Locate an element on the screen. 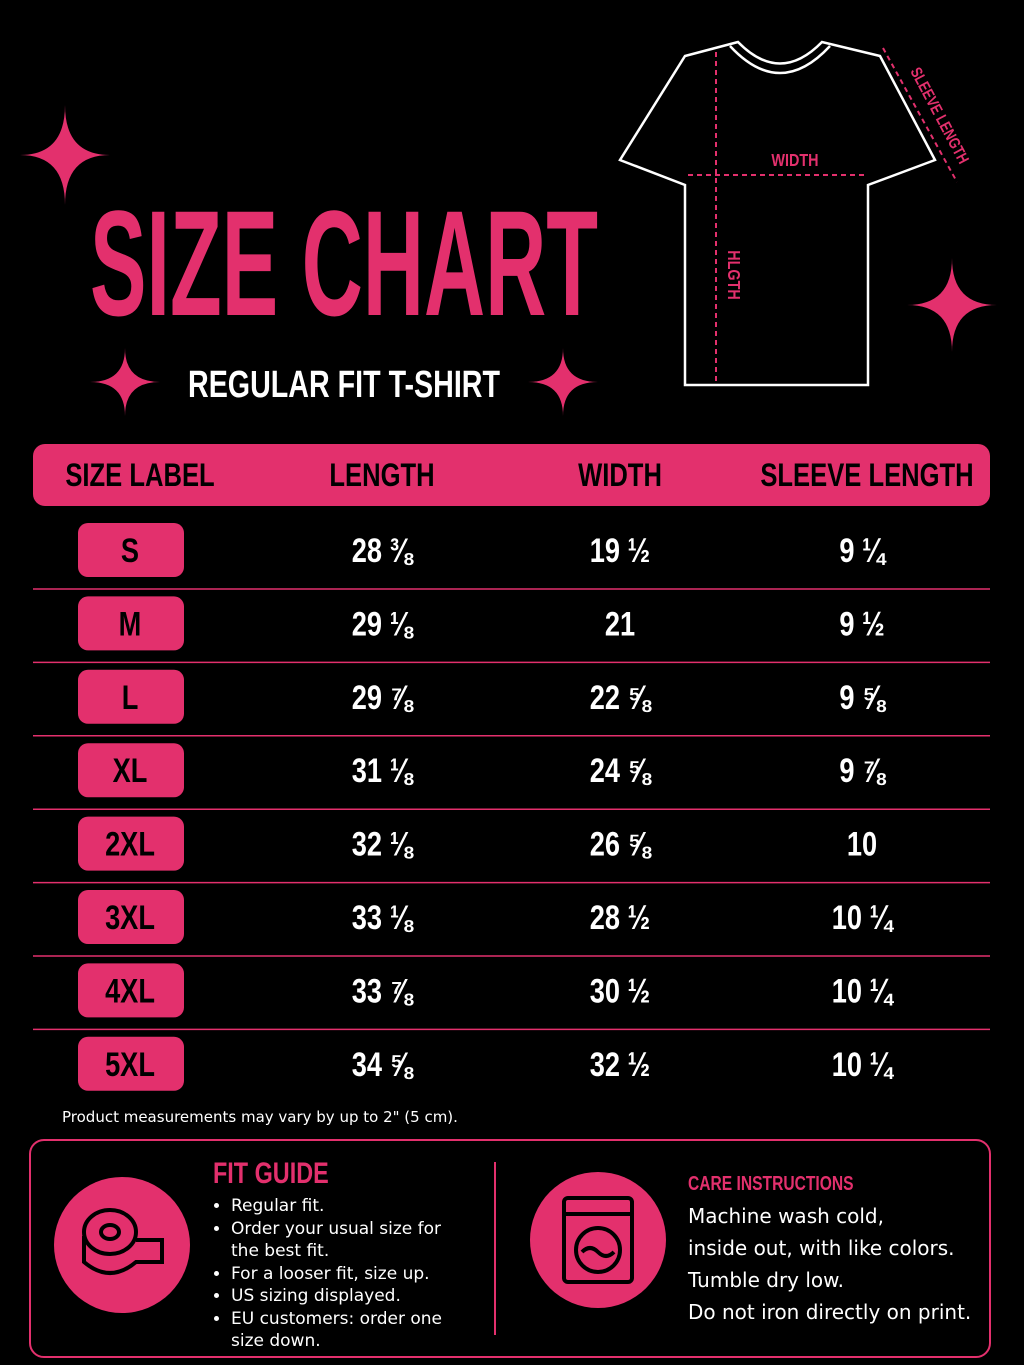 The height and width of the screenshot is (1365, 1024). size-cell: 5XL is located at coordinates (130, 1064).